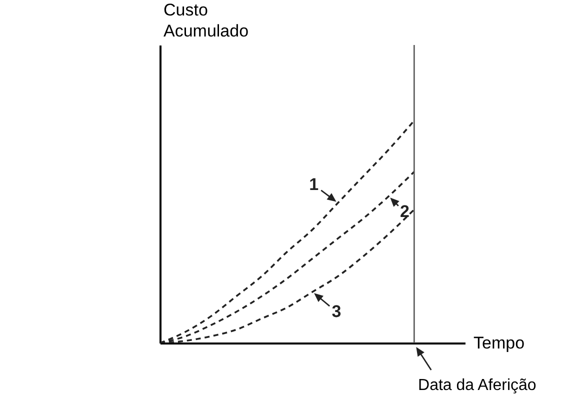 The width and height of the screenshot is (569, 403). What do you see at coordinates (337, 311) in the screenshot?
I see `legend-label: 3` at bounding box center [337, 311].